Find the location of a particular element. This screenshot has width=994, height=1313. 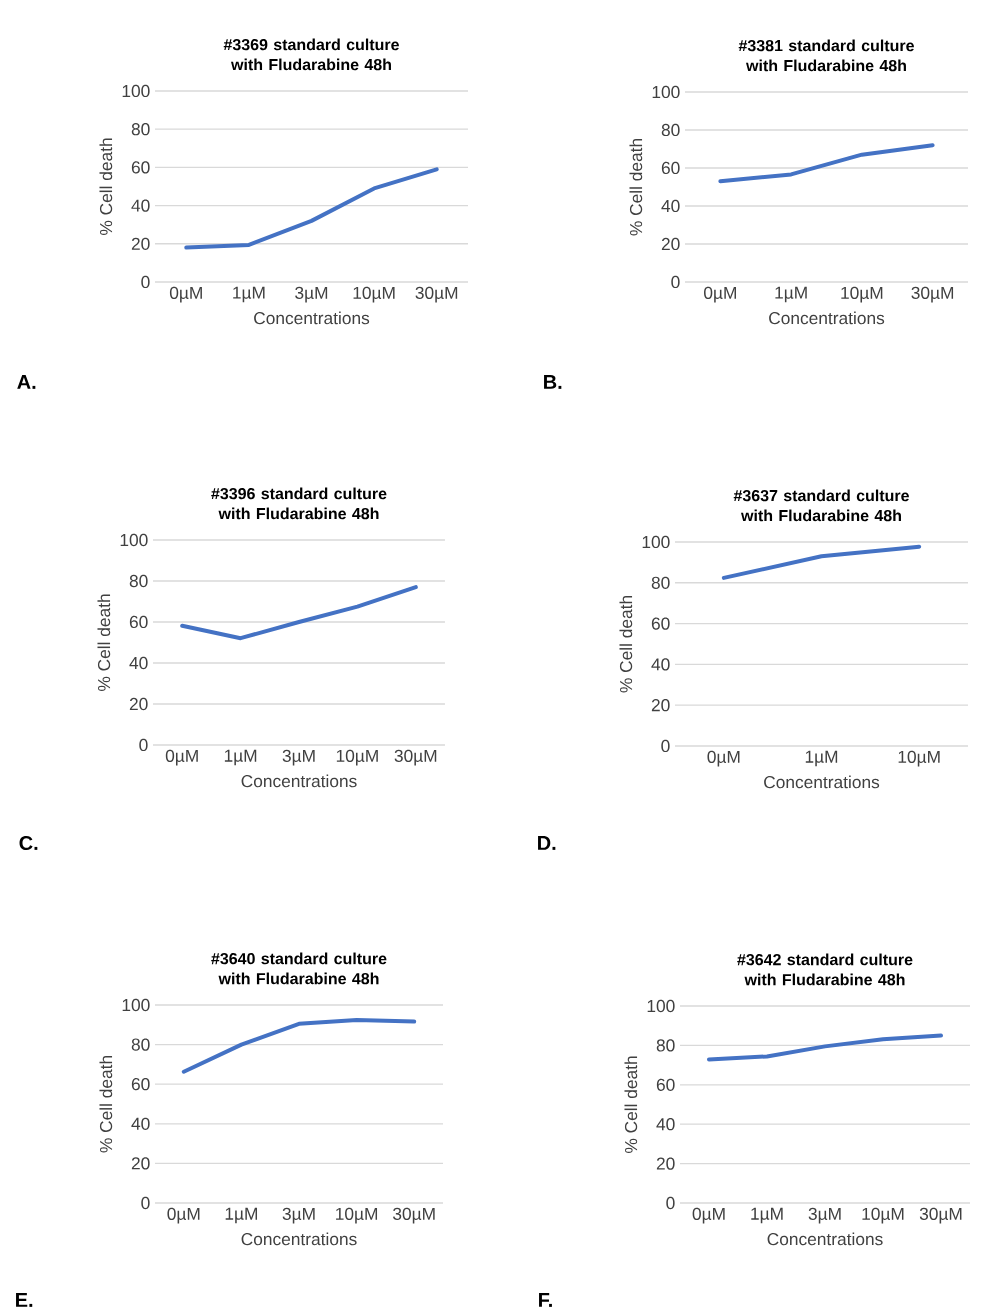

text: D. is located at coordinates (547, 843).